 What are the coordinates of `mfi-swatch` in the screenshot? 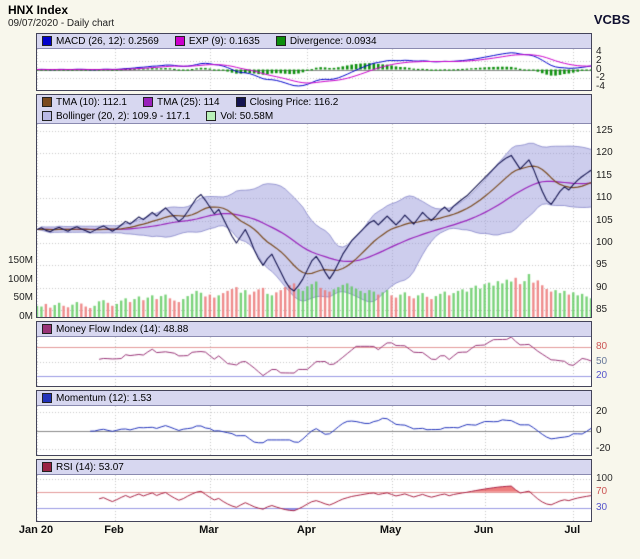 It's located at (47, 329).